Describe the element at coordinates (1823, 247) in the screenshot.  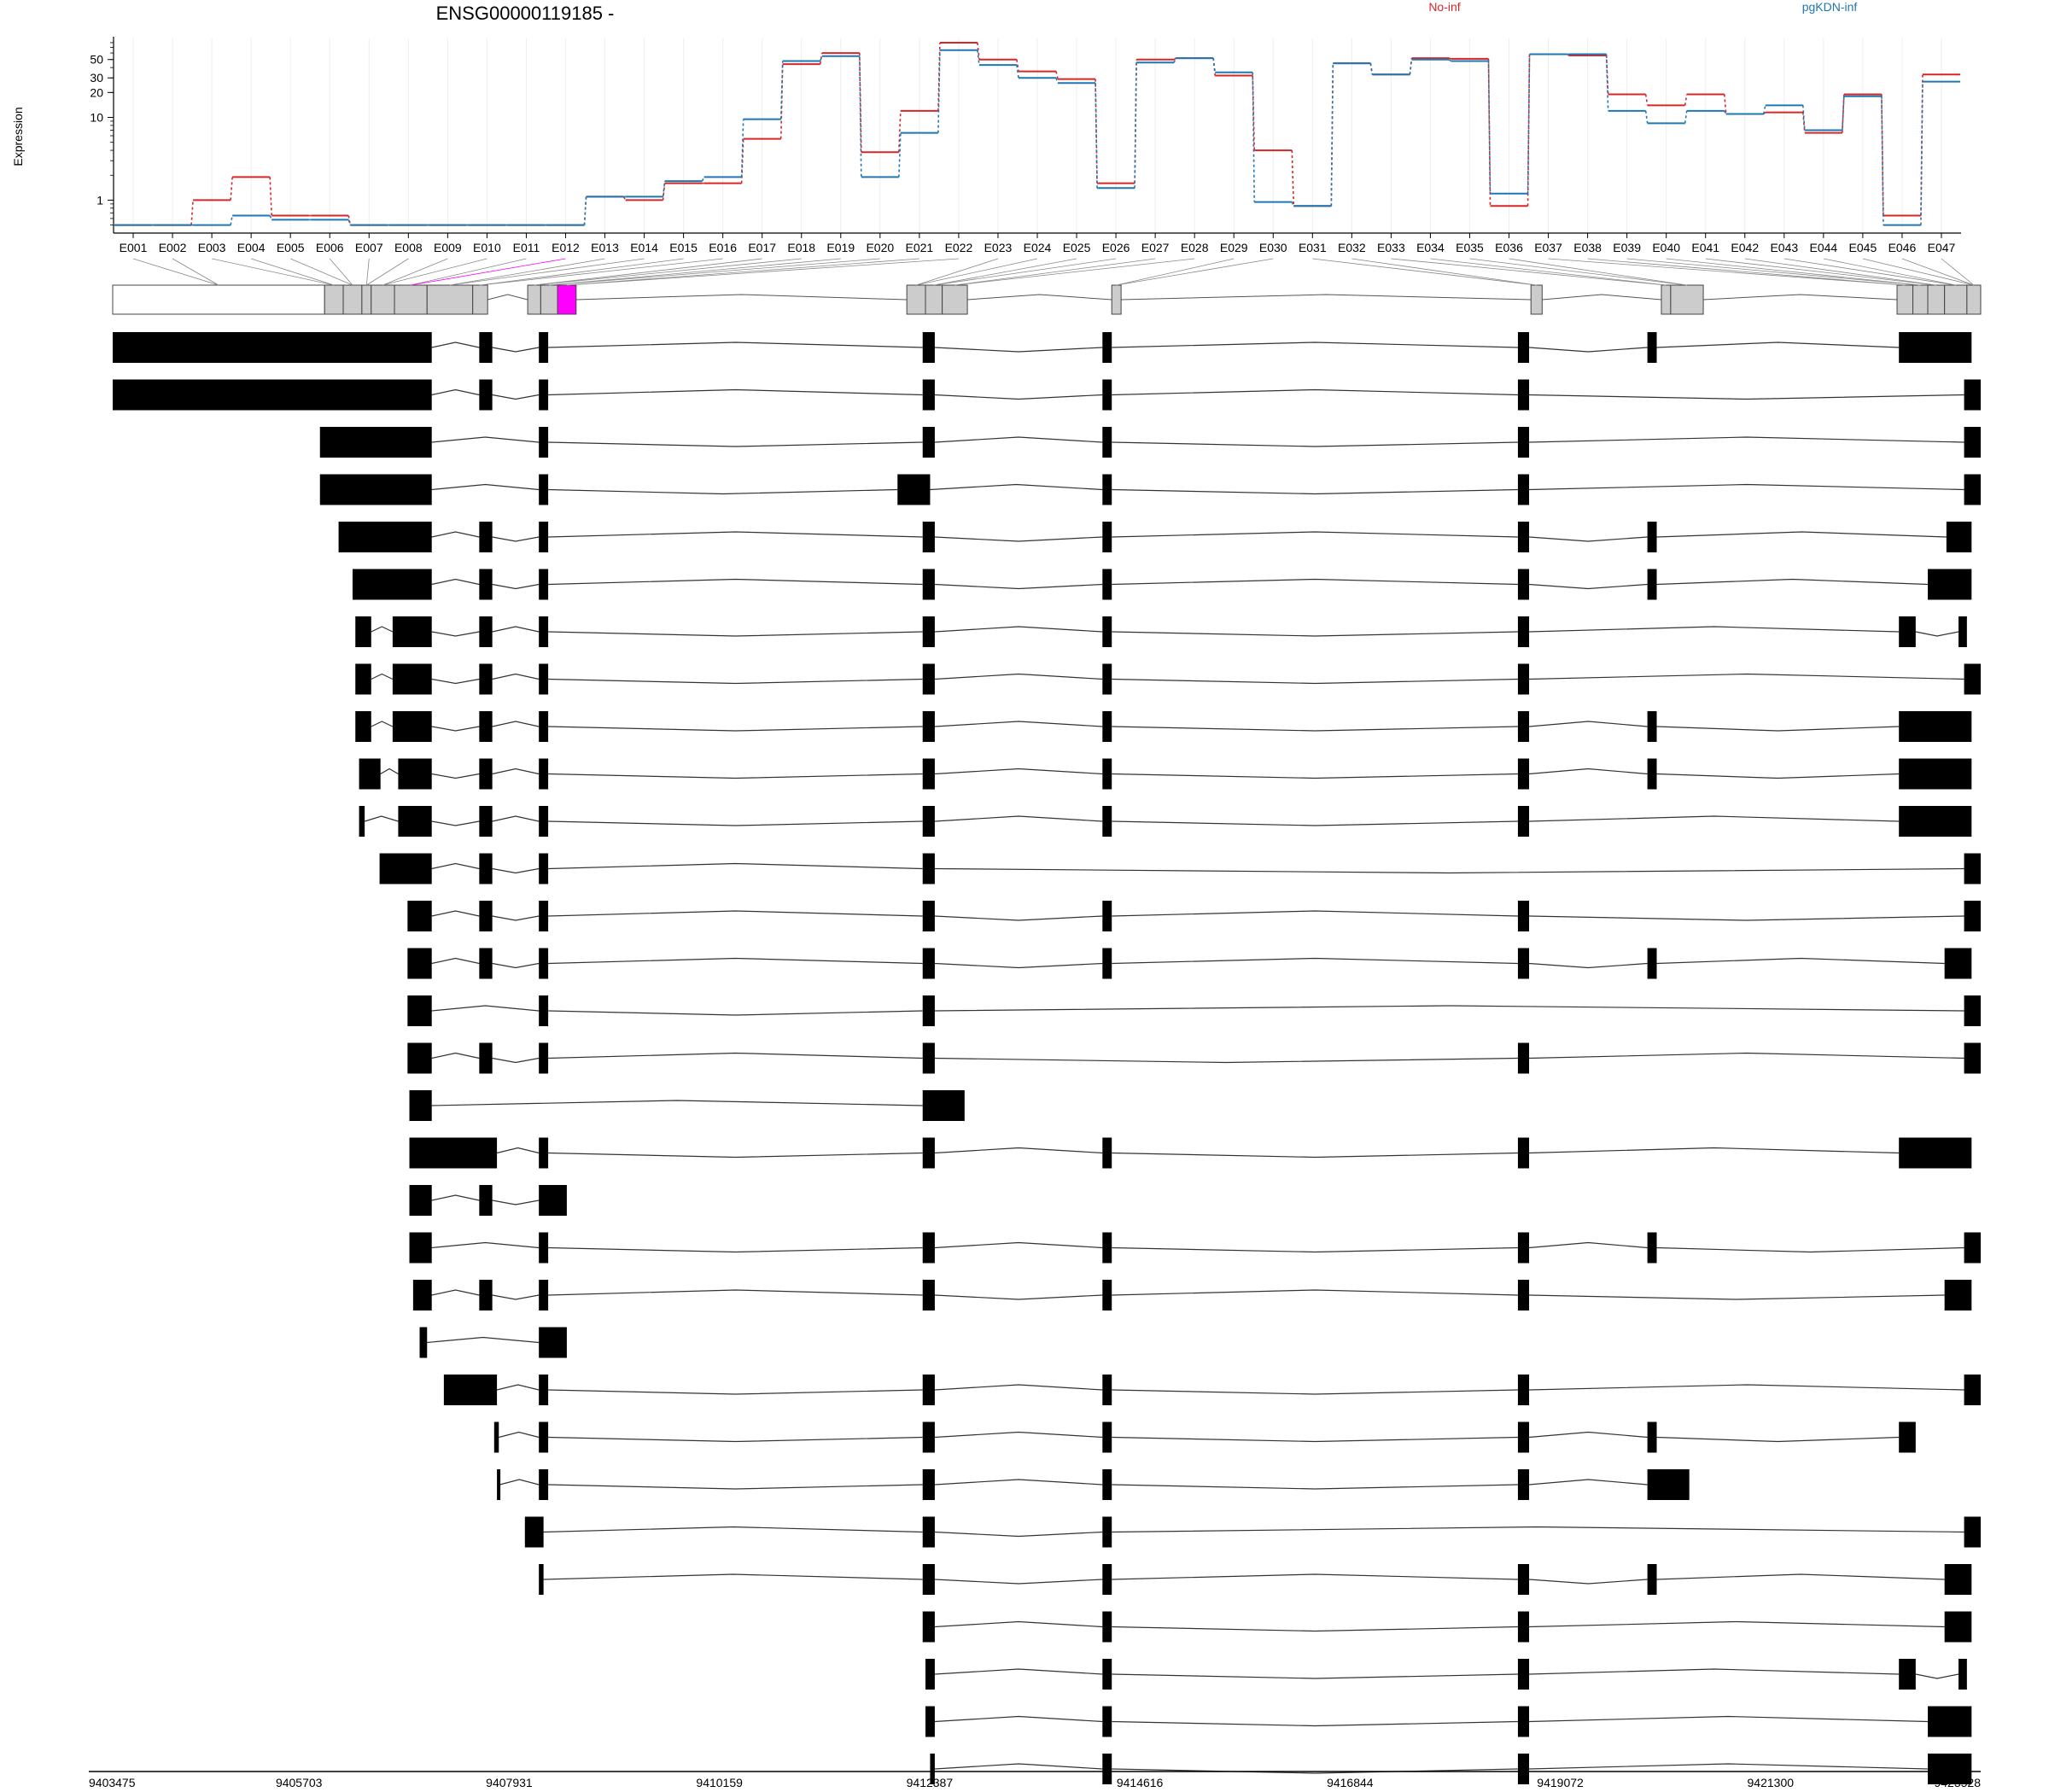
I see `x-tick-label: E044` at that location.